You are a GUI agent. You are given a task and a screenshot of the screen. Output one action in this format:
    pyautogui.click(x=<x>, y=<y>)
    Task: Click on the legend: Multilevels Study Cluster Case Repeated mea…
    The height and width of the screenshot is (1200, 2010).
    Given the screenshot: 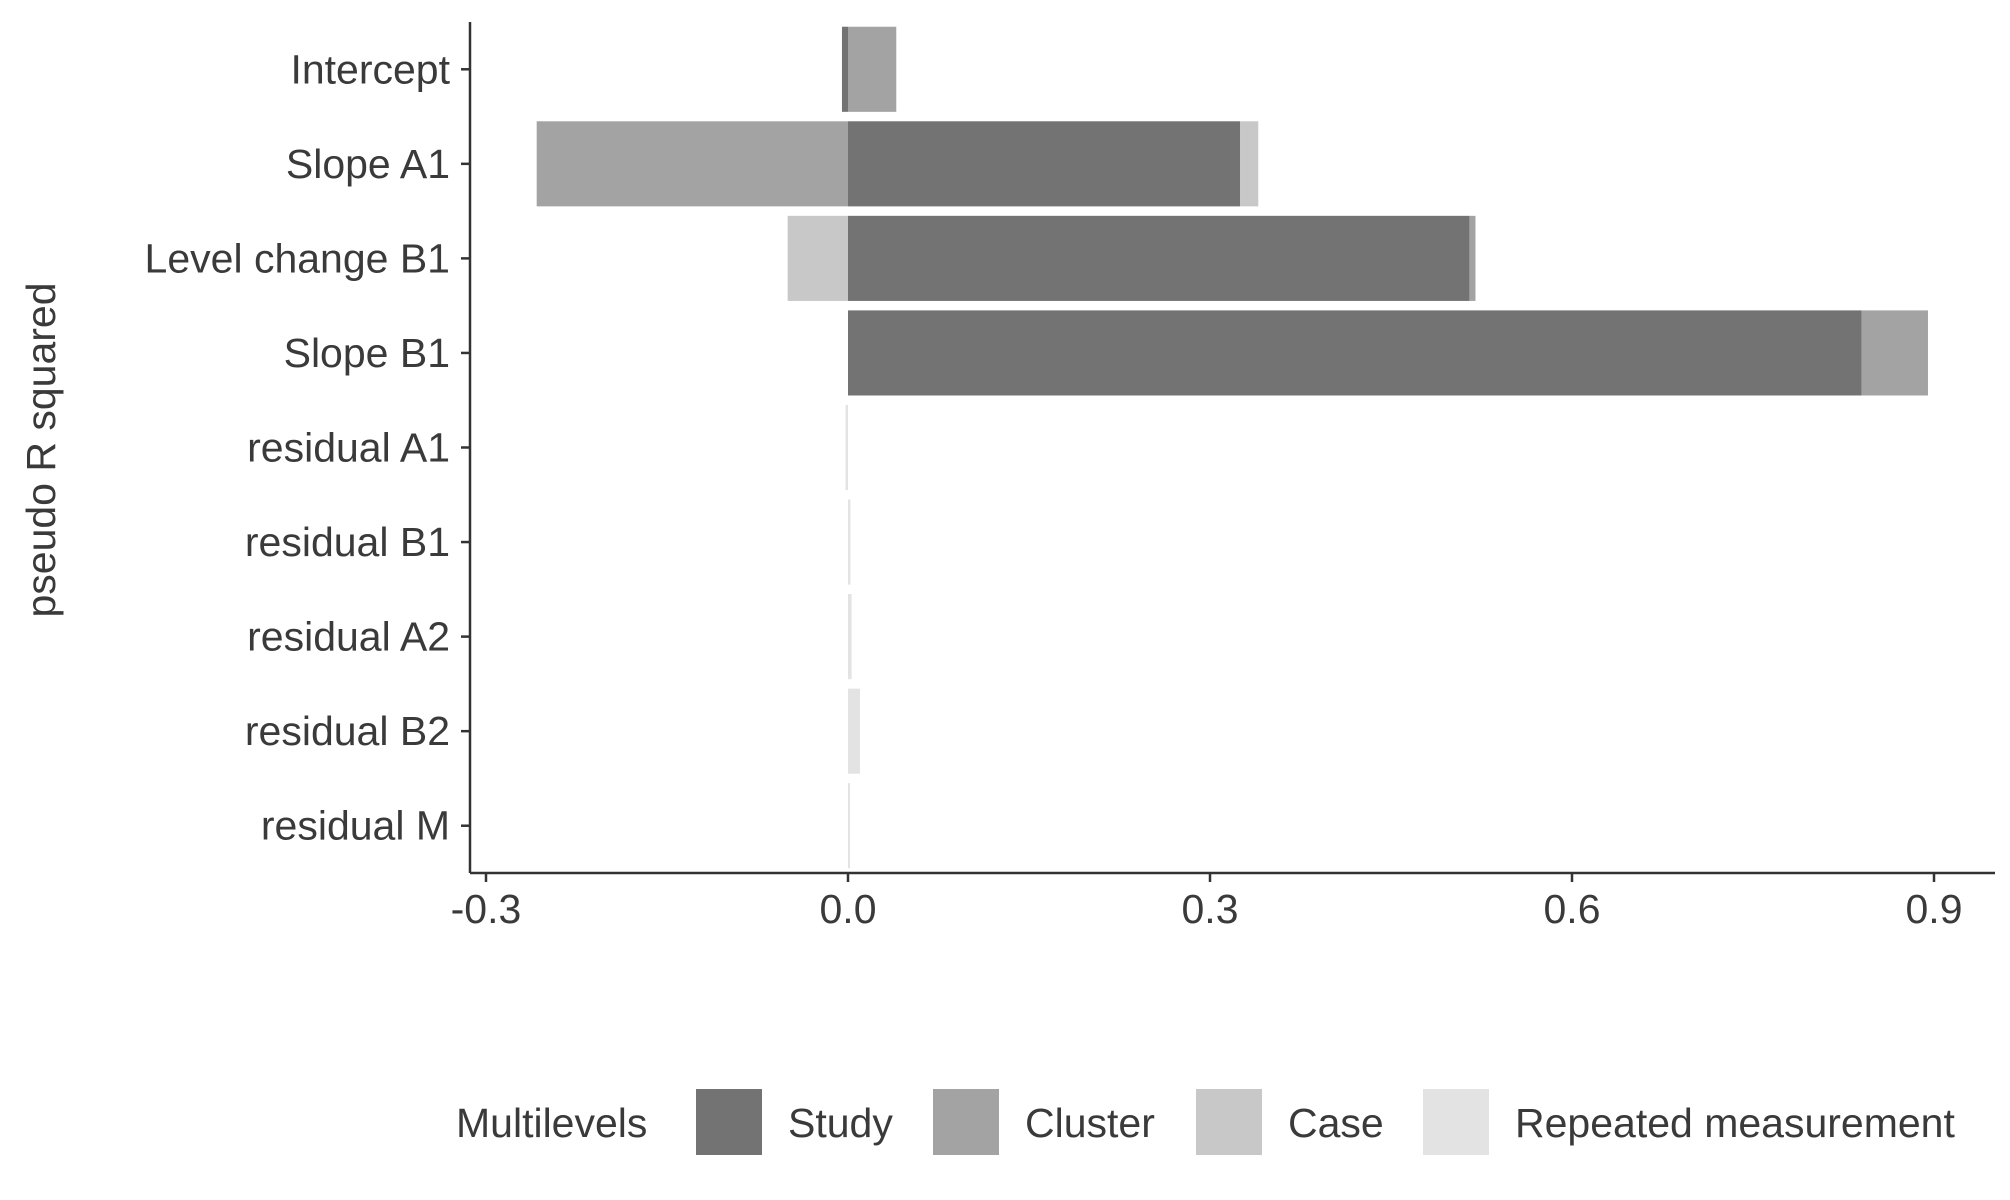 What is the action you would take?
    pyautogui.click(x=1205, y=1122)
    